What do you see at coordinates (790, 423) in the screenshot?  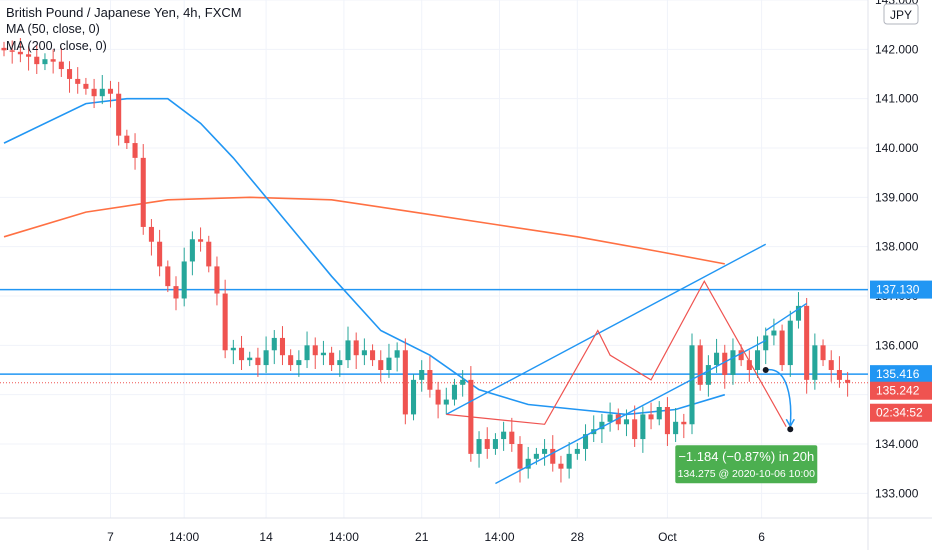 I see `forecast-arrowhead` at bounding box center [790, 423].